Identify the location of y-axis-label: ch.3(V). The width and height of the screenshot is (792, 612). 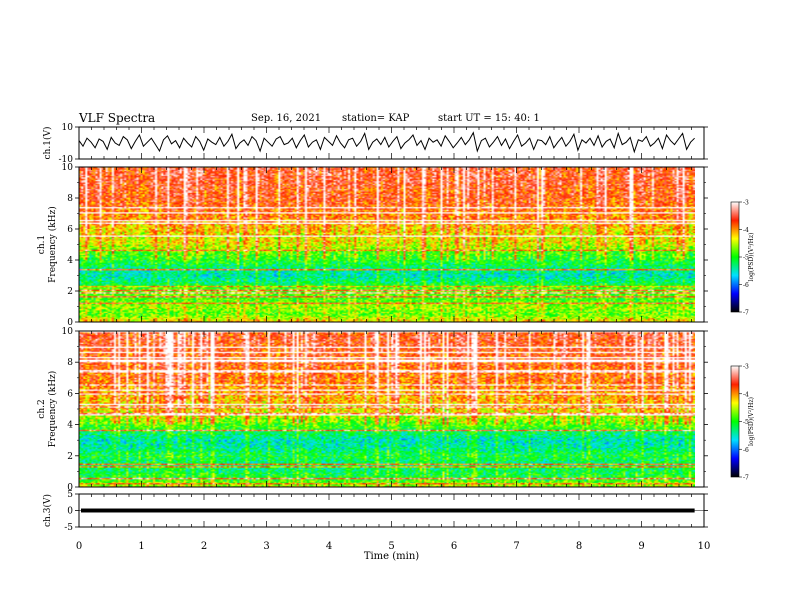
(47, 510).